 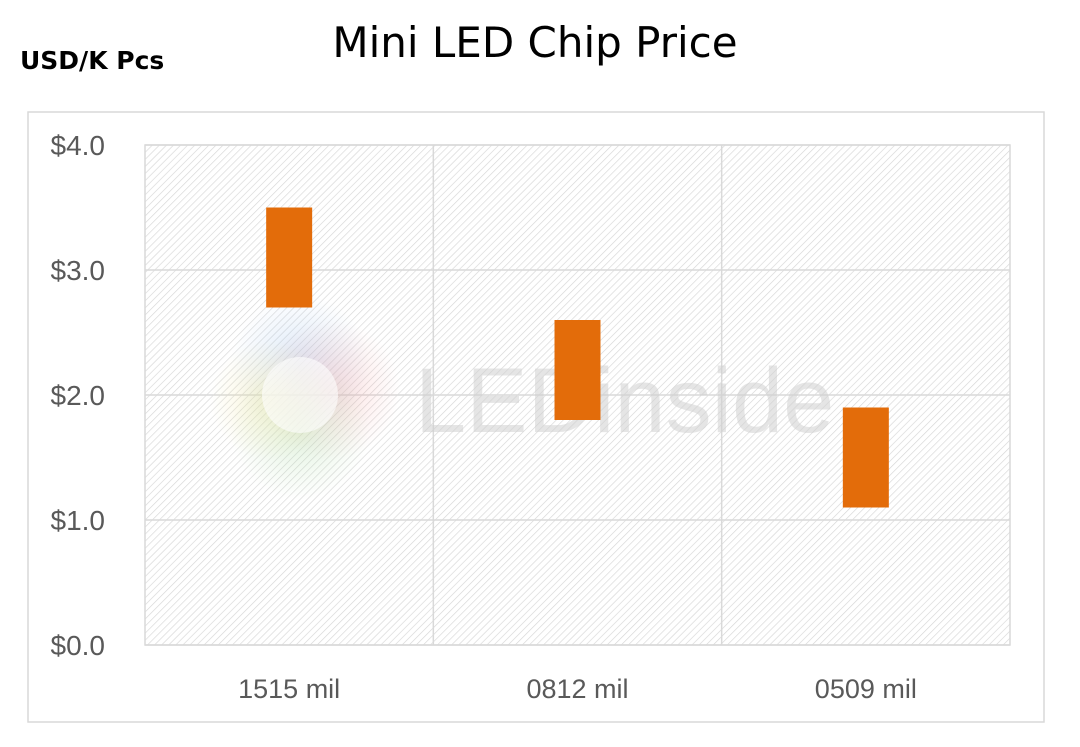 I want to click on y-tick-label: $2.0, so click(x=78, y=395).